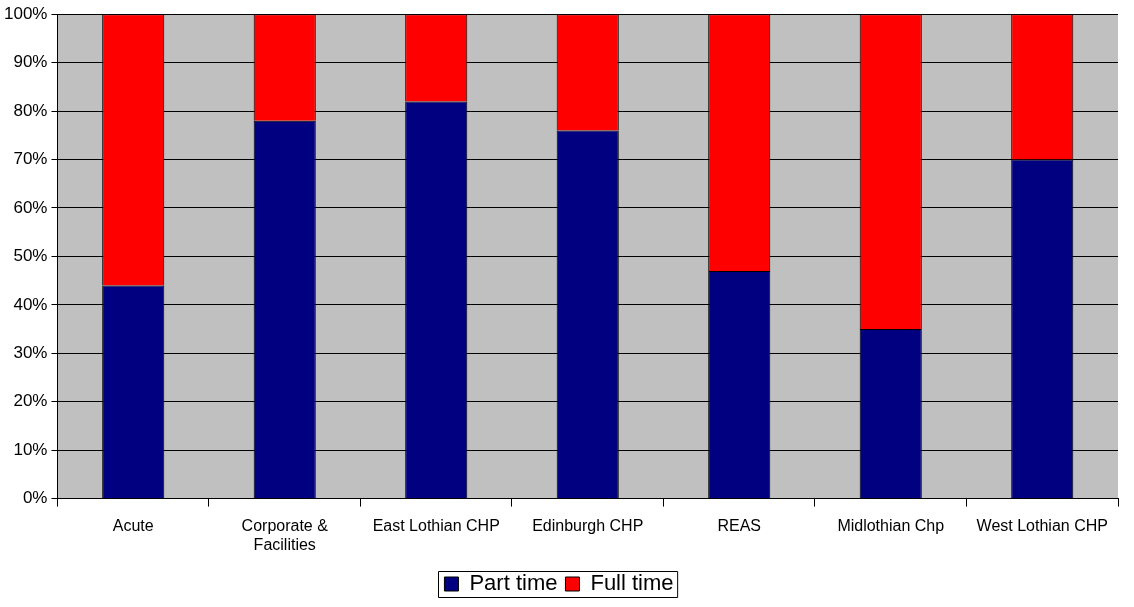 The height and width of the screenshot is (607, 1134). What do you see at coordinates (35, 498) in the screenshot?
I see `y-tick-label: 0%` at bounding box center [35, 498].